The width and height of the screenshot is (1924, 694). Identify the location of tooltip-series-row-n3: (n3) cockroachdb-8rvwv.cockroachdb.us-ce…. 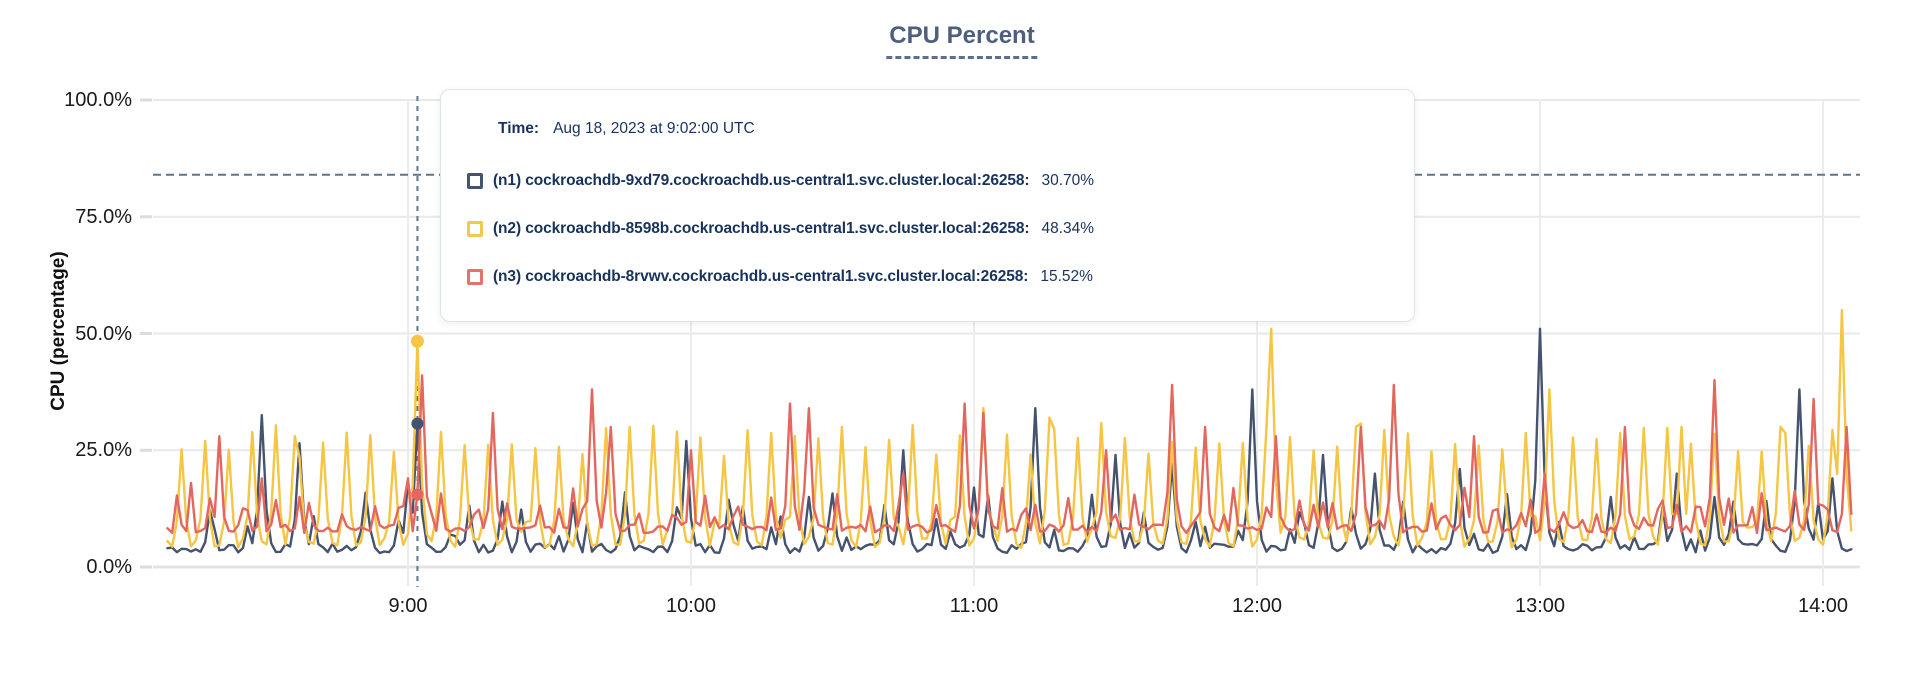
(930, 277).